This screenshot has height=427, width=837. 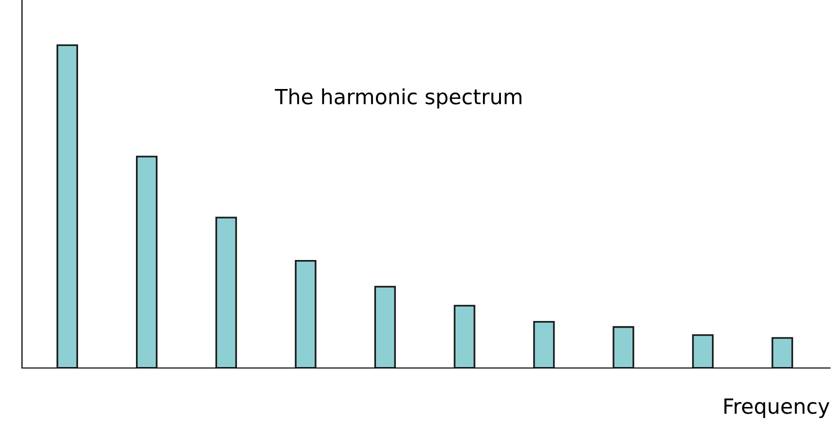 I want to click on annotation: The harmonic spectrum, so click(x=398, y=98).